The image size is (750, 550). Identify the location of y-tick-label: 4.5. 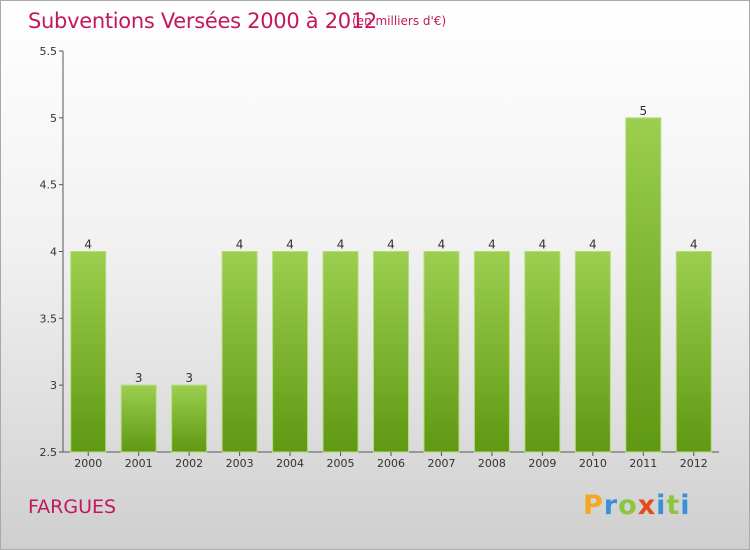
(49, 185).